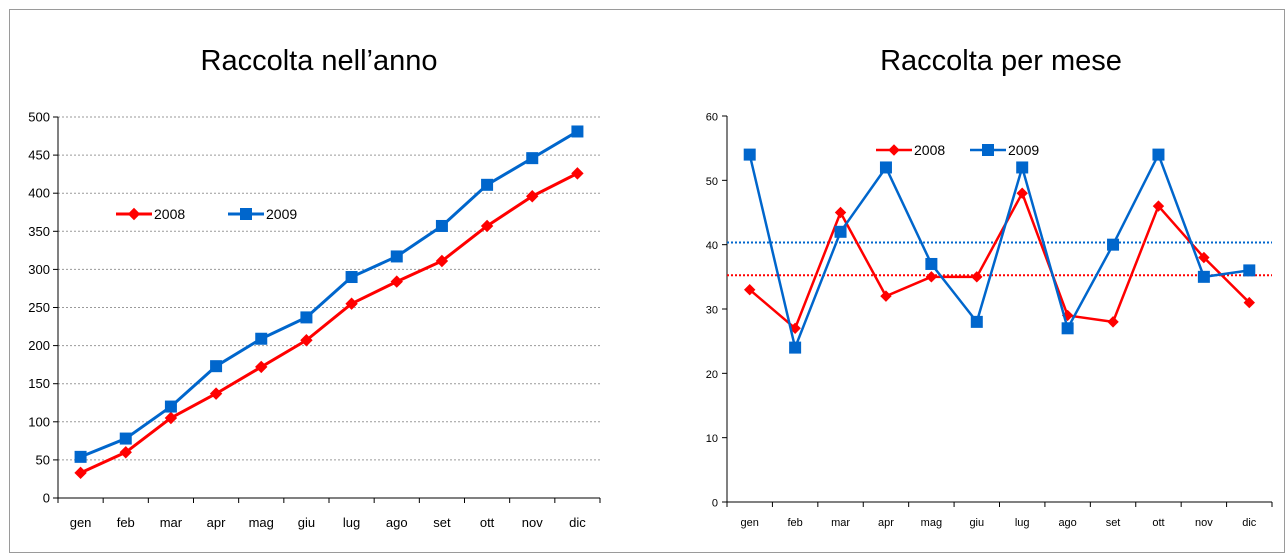  What do you see at coordinates (246, 214) in the screenshot?
I see `legend-marker-2009` at bounding box center [246, 214].